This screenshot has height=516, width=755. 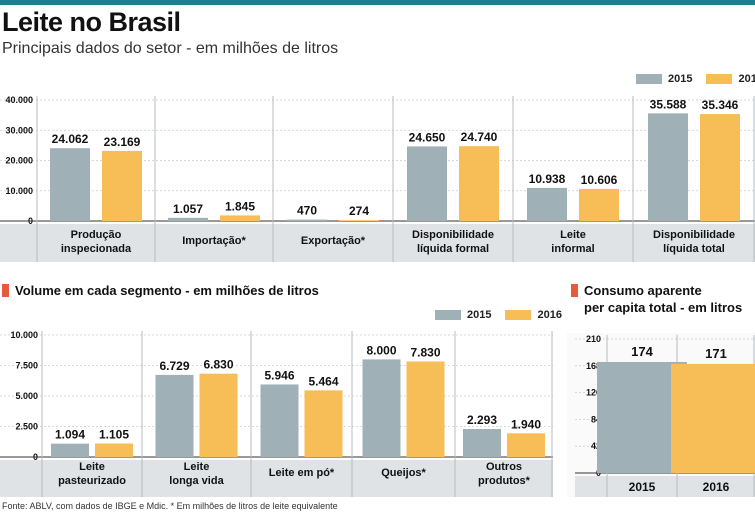 I want to click on data-label: 6.729, so click(x=174, y=366).